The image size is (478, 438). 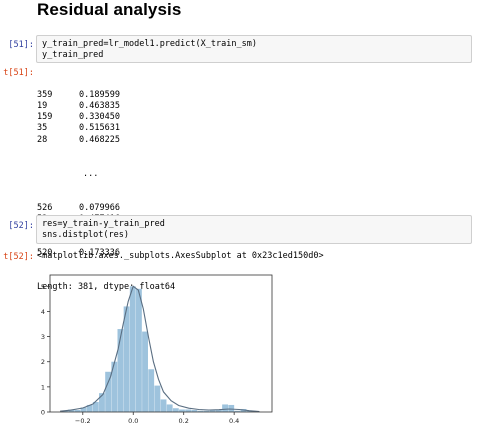 I want to click on output-prompt-51: t[51]:, so click(x=18, y=73).